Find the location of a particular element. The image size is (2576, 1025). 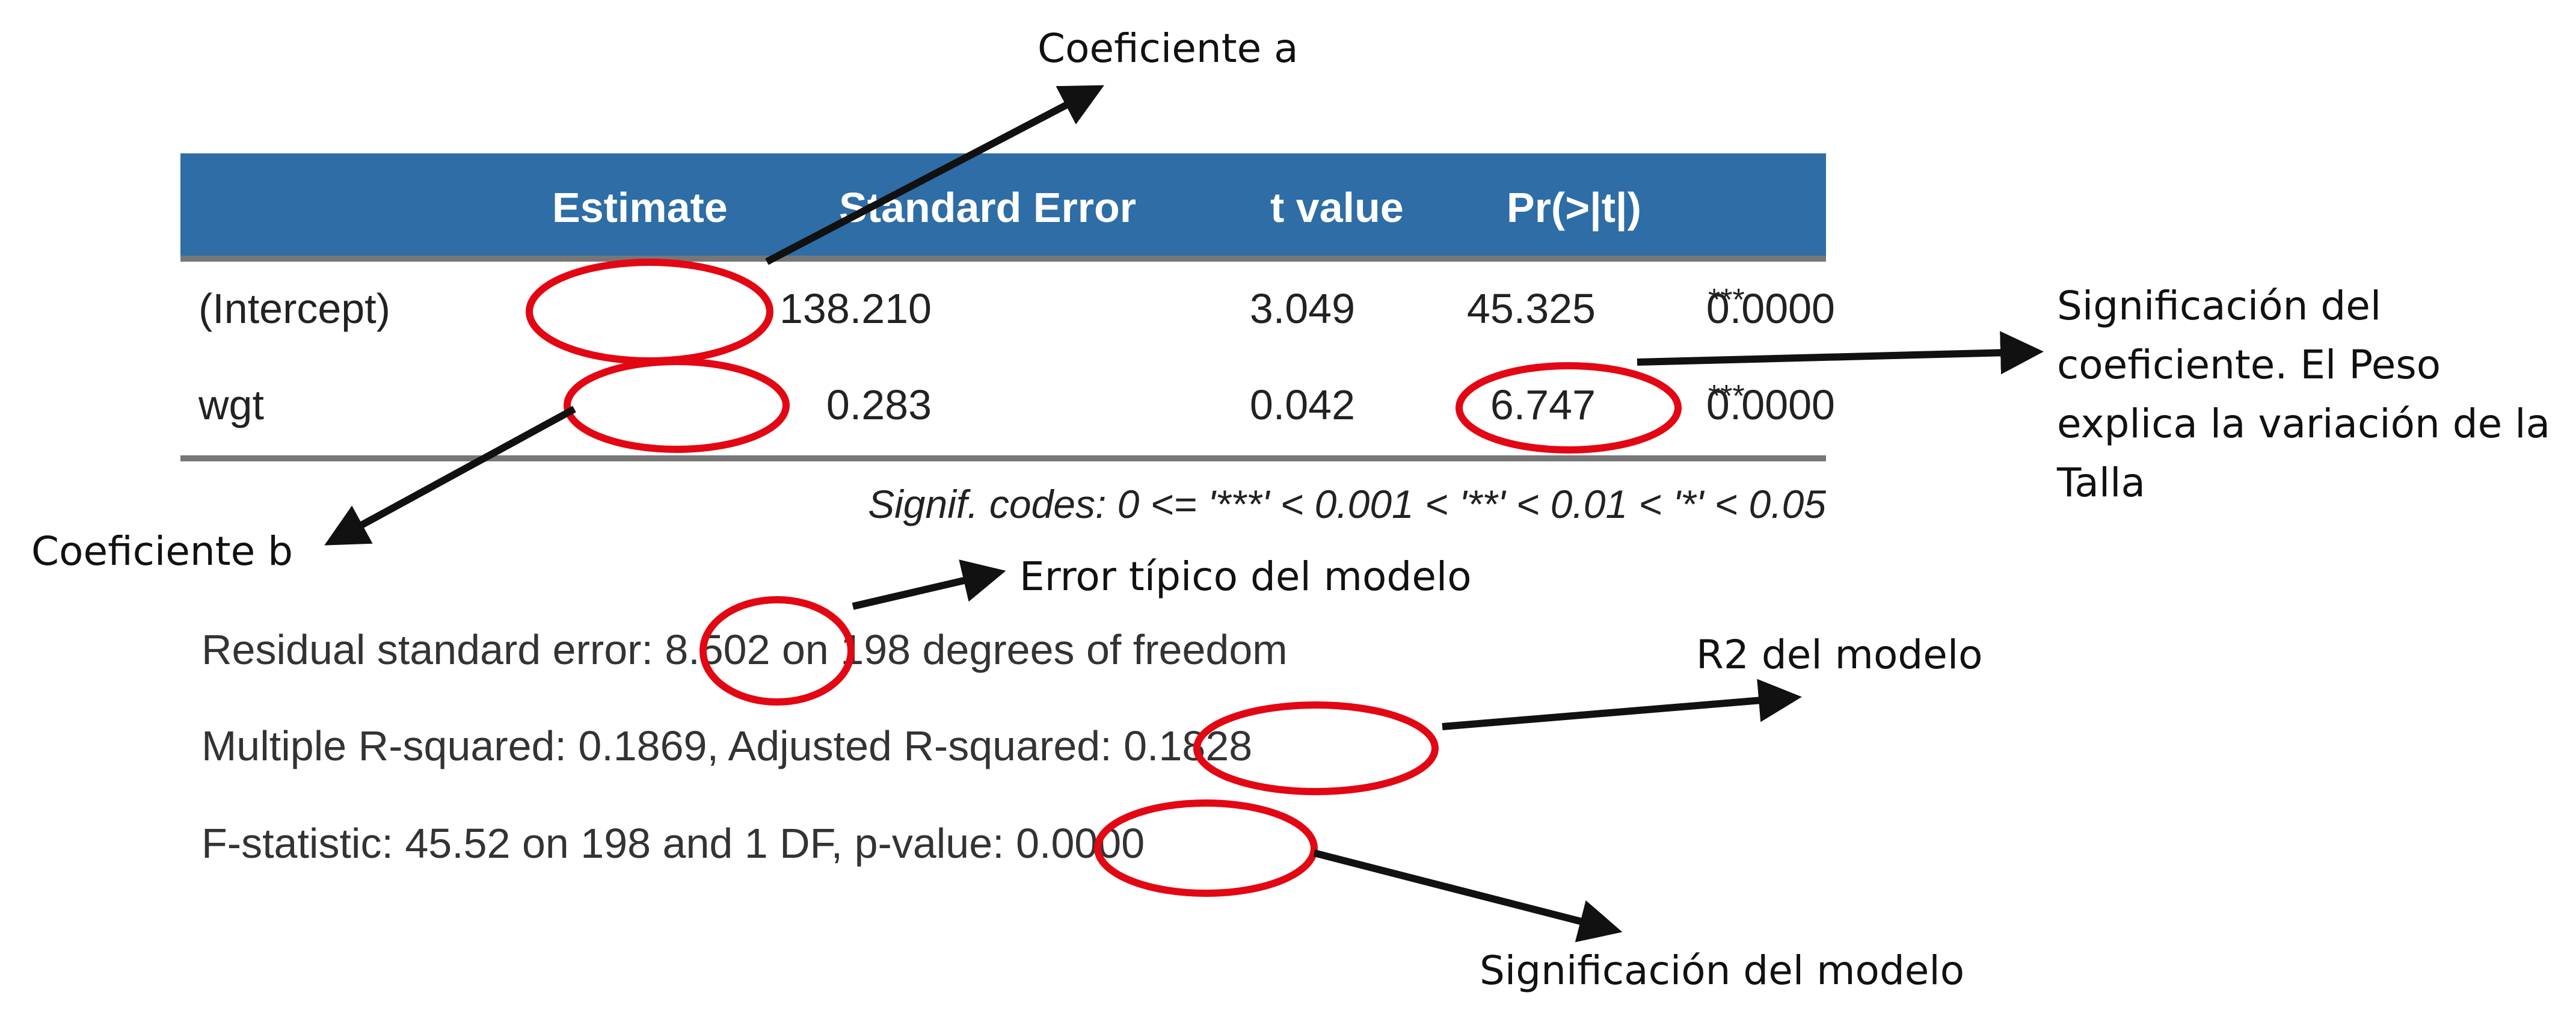

annotation-line: Significación del is located at coordinates (2219, 306).